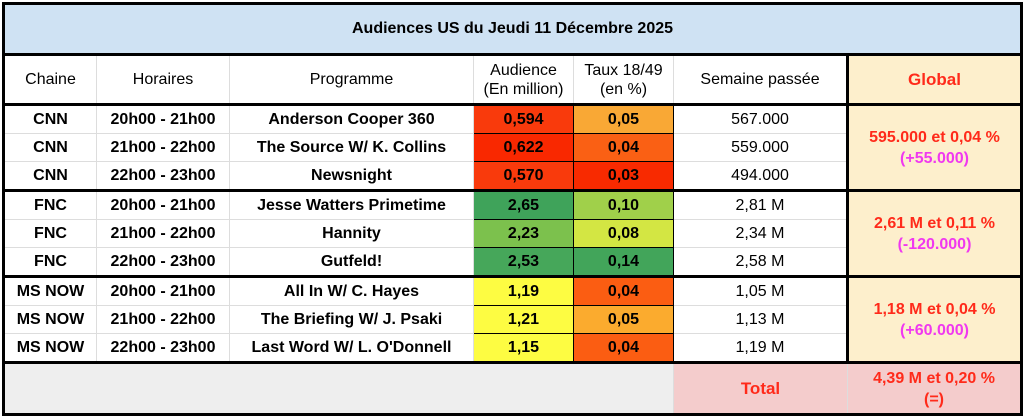  I want to click on taux-cell: 0,03, so click(623, 176).